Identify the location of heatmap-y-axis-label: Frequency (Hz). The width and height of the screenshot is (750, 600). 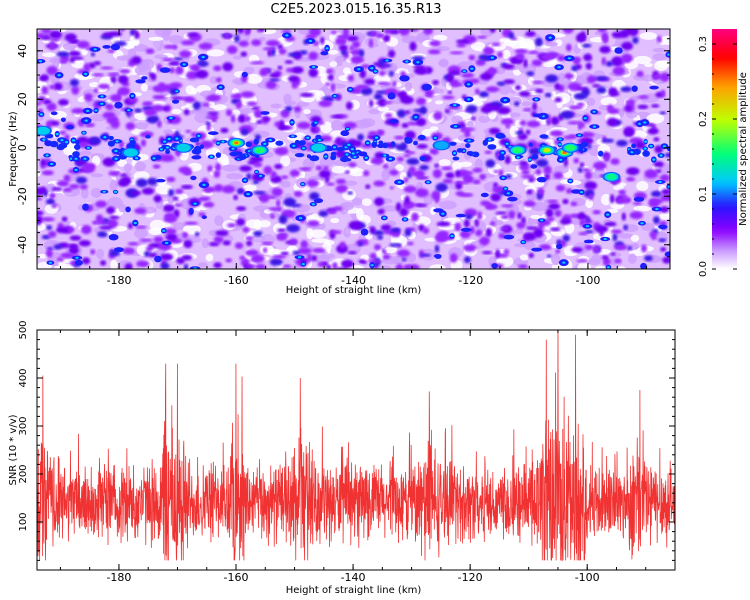
(13, 149).